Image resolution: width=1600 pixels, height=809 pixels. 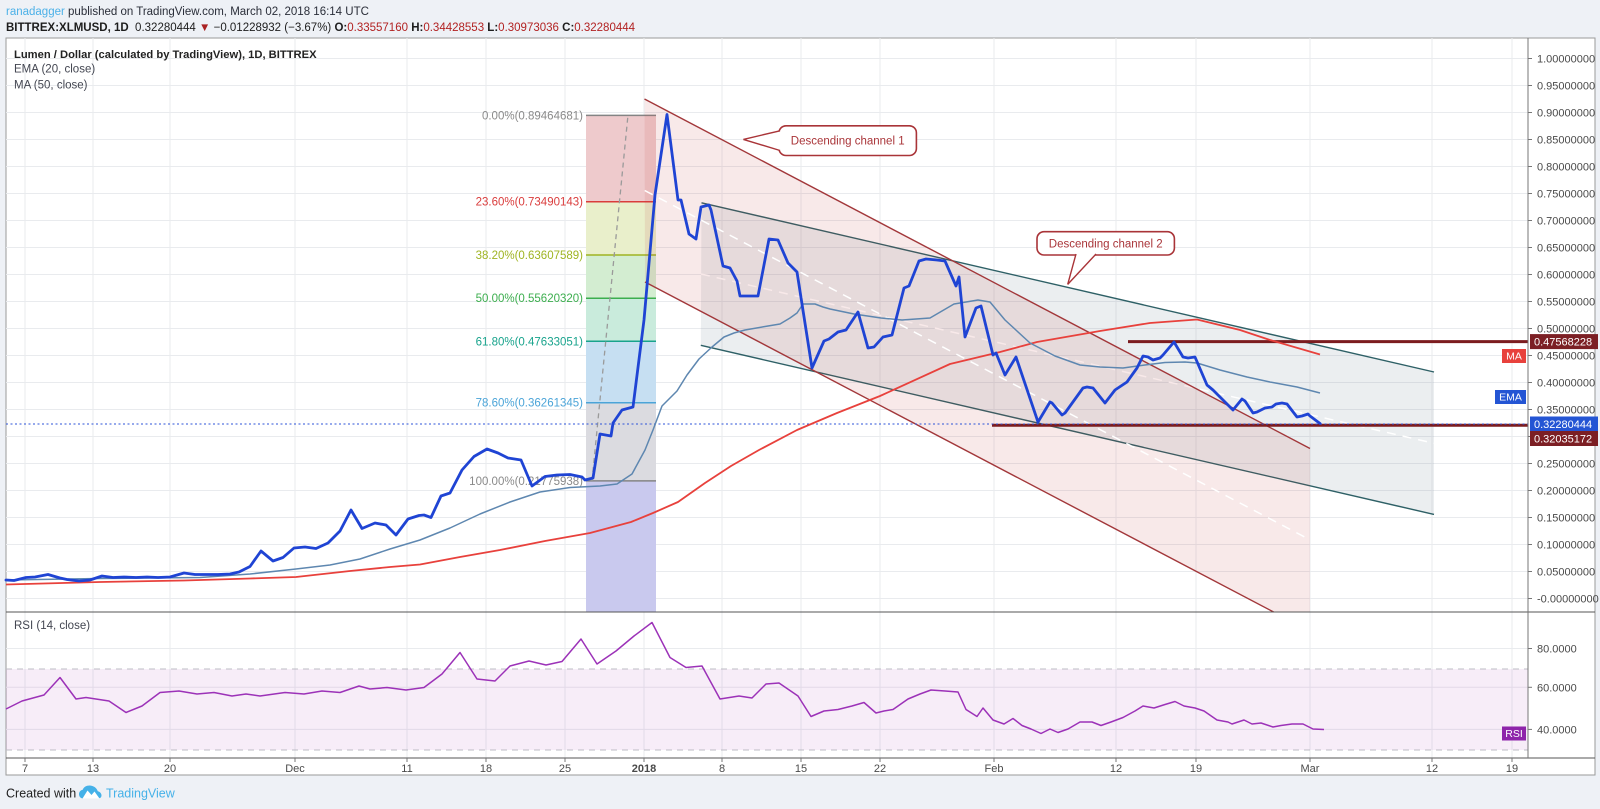 I want to click on svg-text: 61.80%(0.47633051), so click(x=530, y=342).